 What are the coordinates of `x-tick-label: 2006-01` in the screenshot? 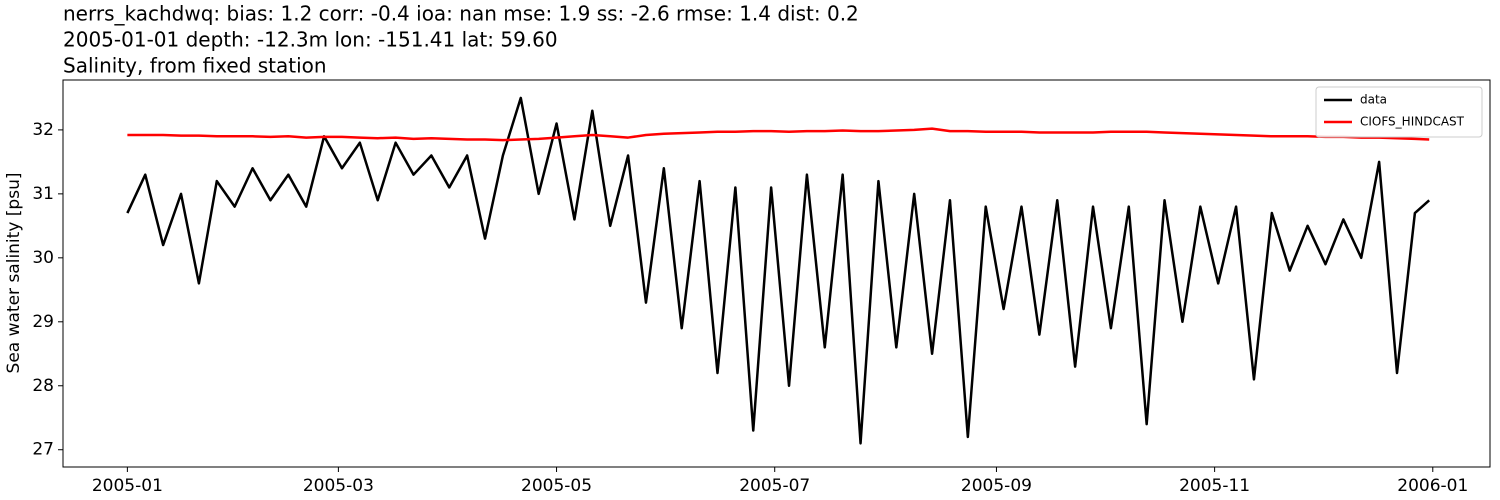 It's located at (1432, 486).